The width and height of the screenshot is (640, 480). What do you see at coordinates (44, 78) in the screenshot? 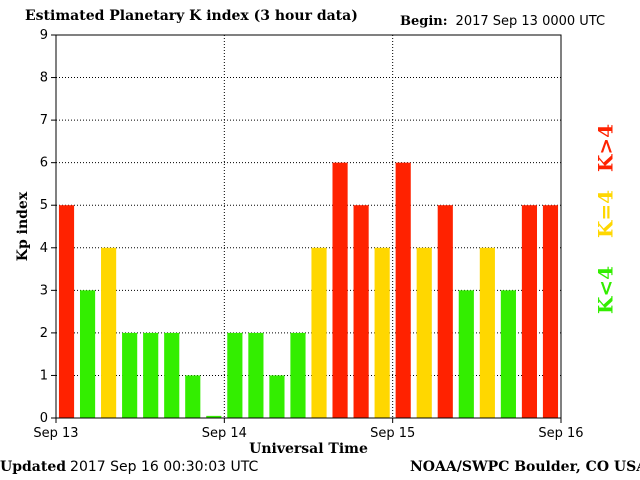
I see `y-tick-label: 8` at bounding box center [44, 78].